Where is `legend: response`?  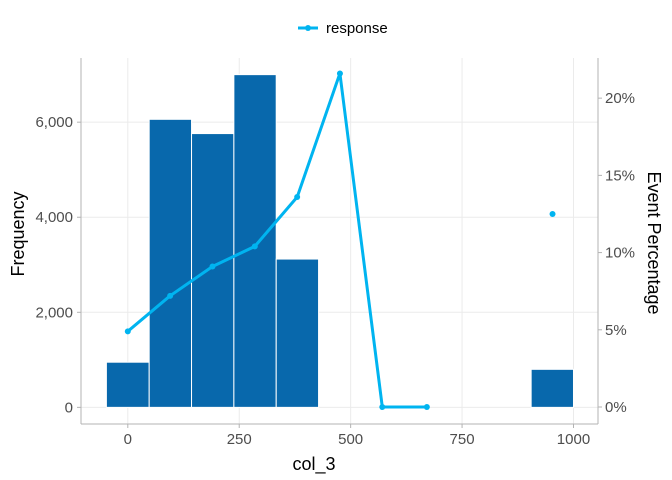
legend: response is located at coordinates (343, 28).